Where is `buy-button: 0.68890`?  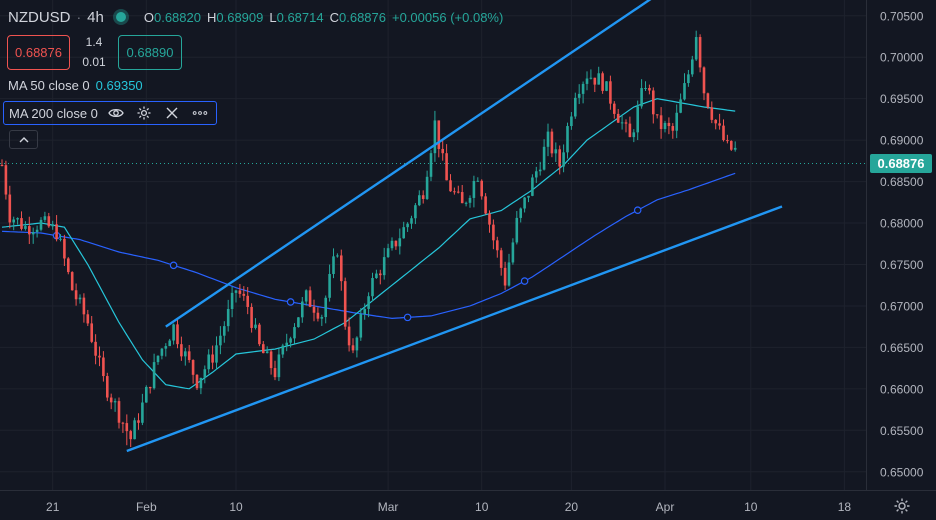 buy-button: 0.68890 is located at coordinates (150, 52).